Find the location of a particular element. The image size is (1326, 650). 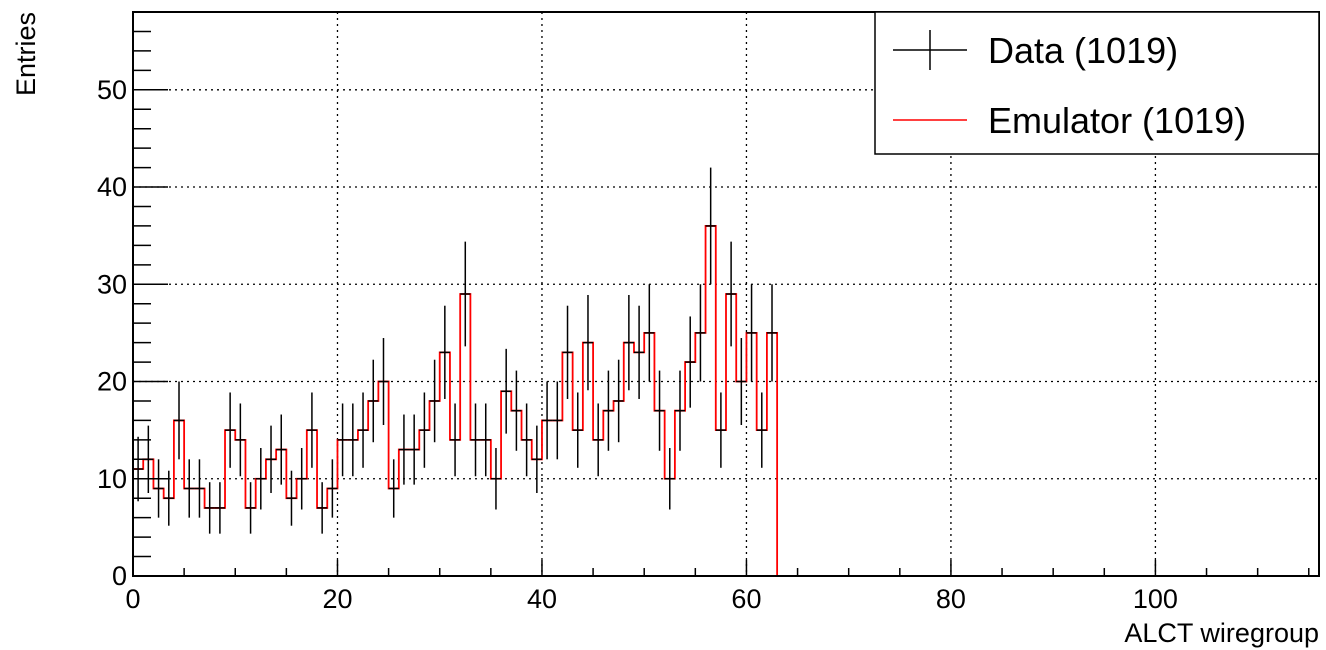

y-tick-label: 50 is located at coordinates (112, 90).